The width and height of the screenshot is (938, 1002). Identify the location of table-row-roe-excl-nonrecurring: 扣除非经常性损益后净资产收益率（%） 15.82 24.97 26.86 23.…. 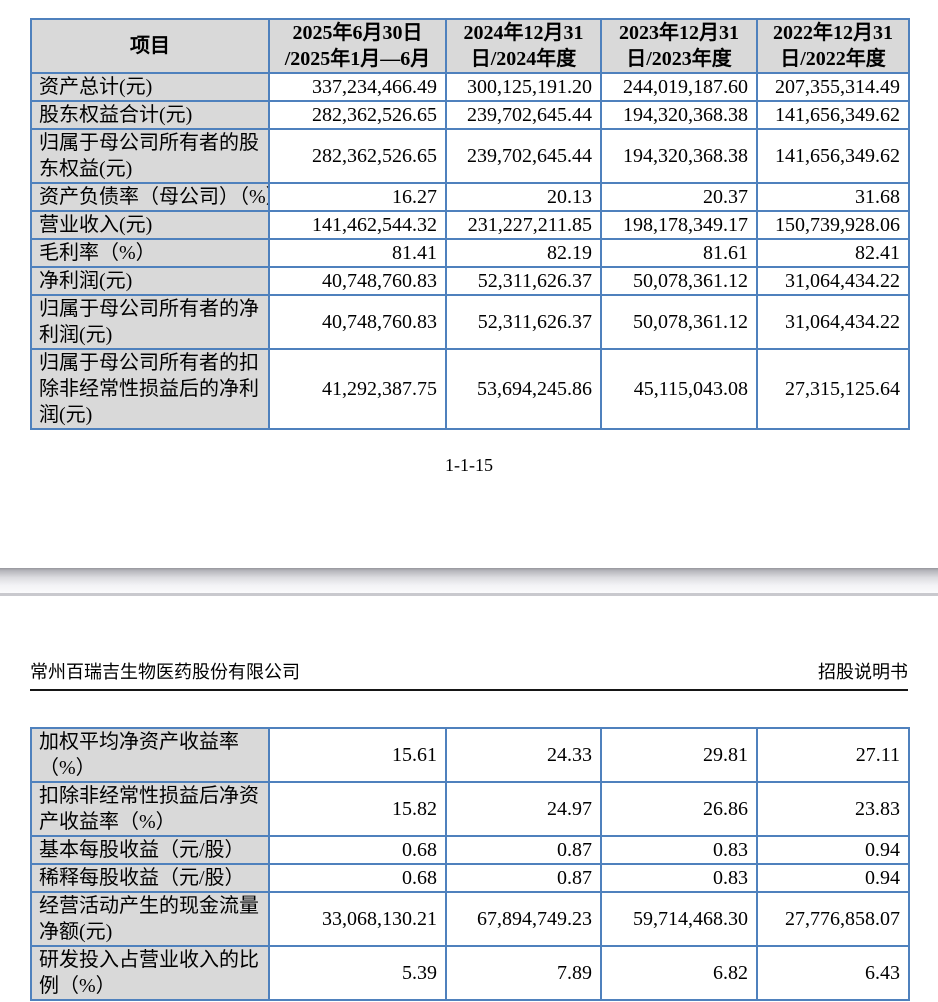
(470, 809).